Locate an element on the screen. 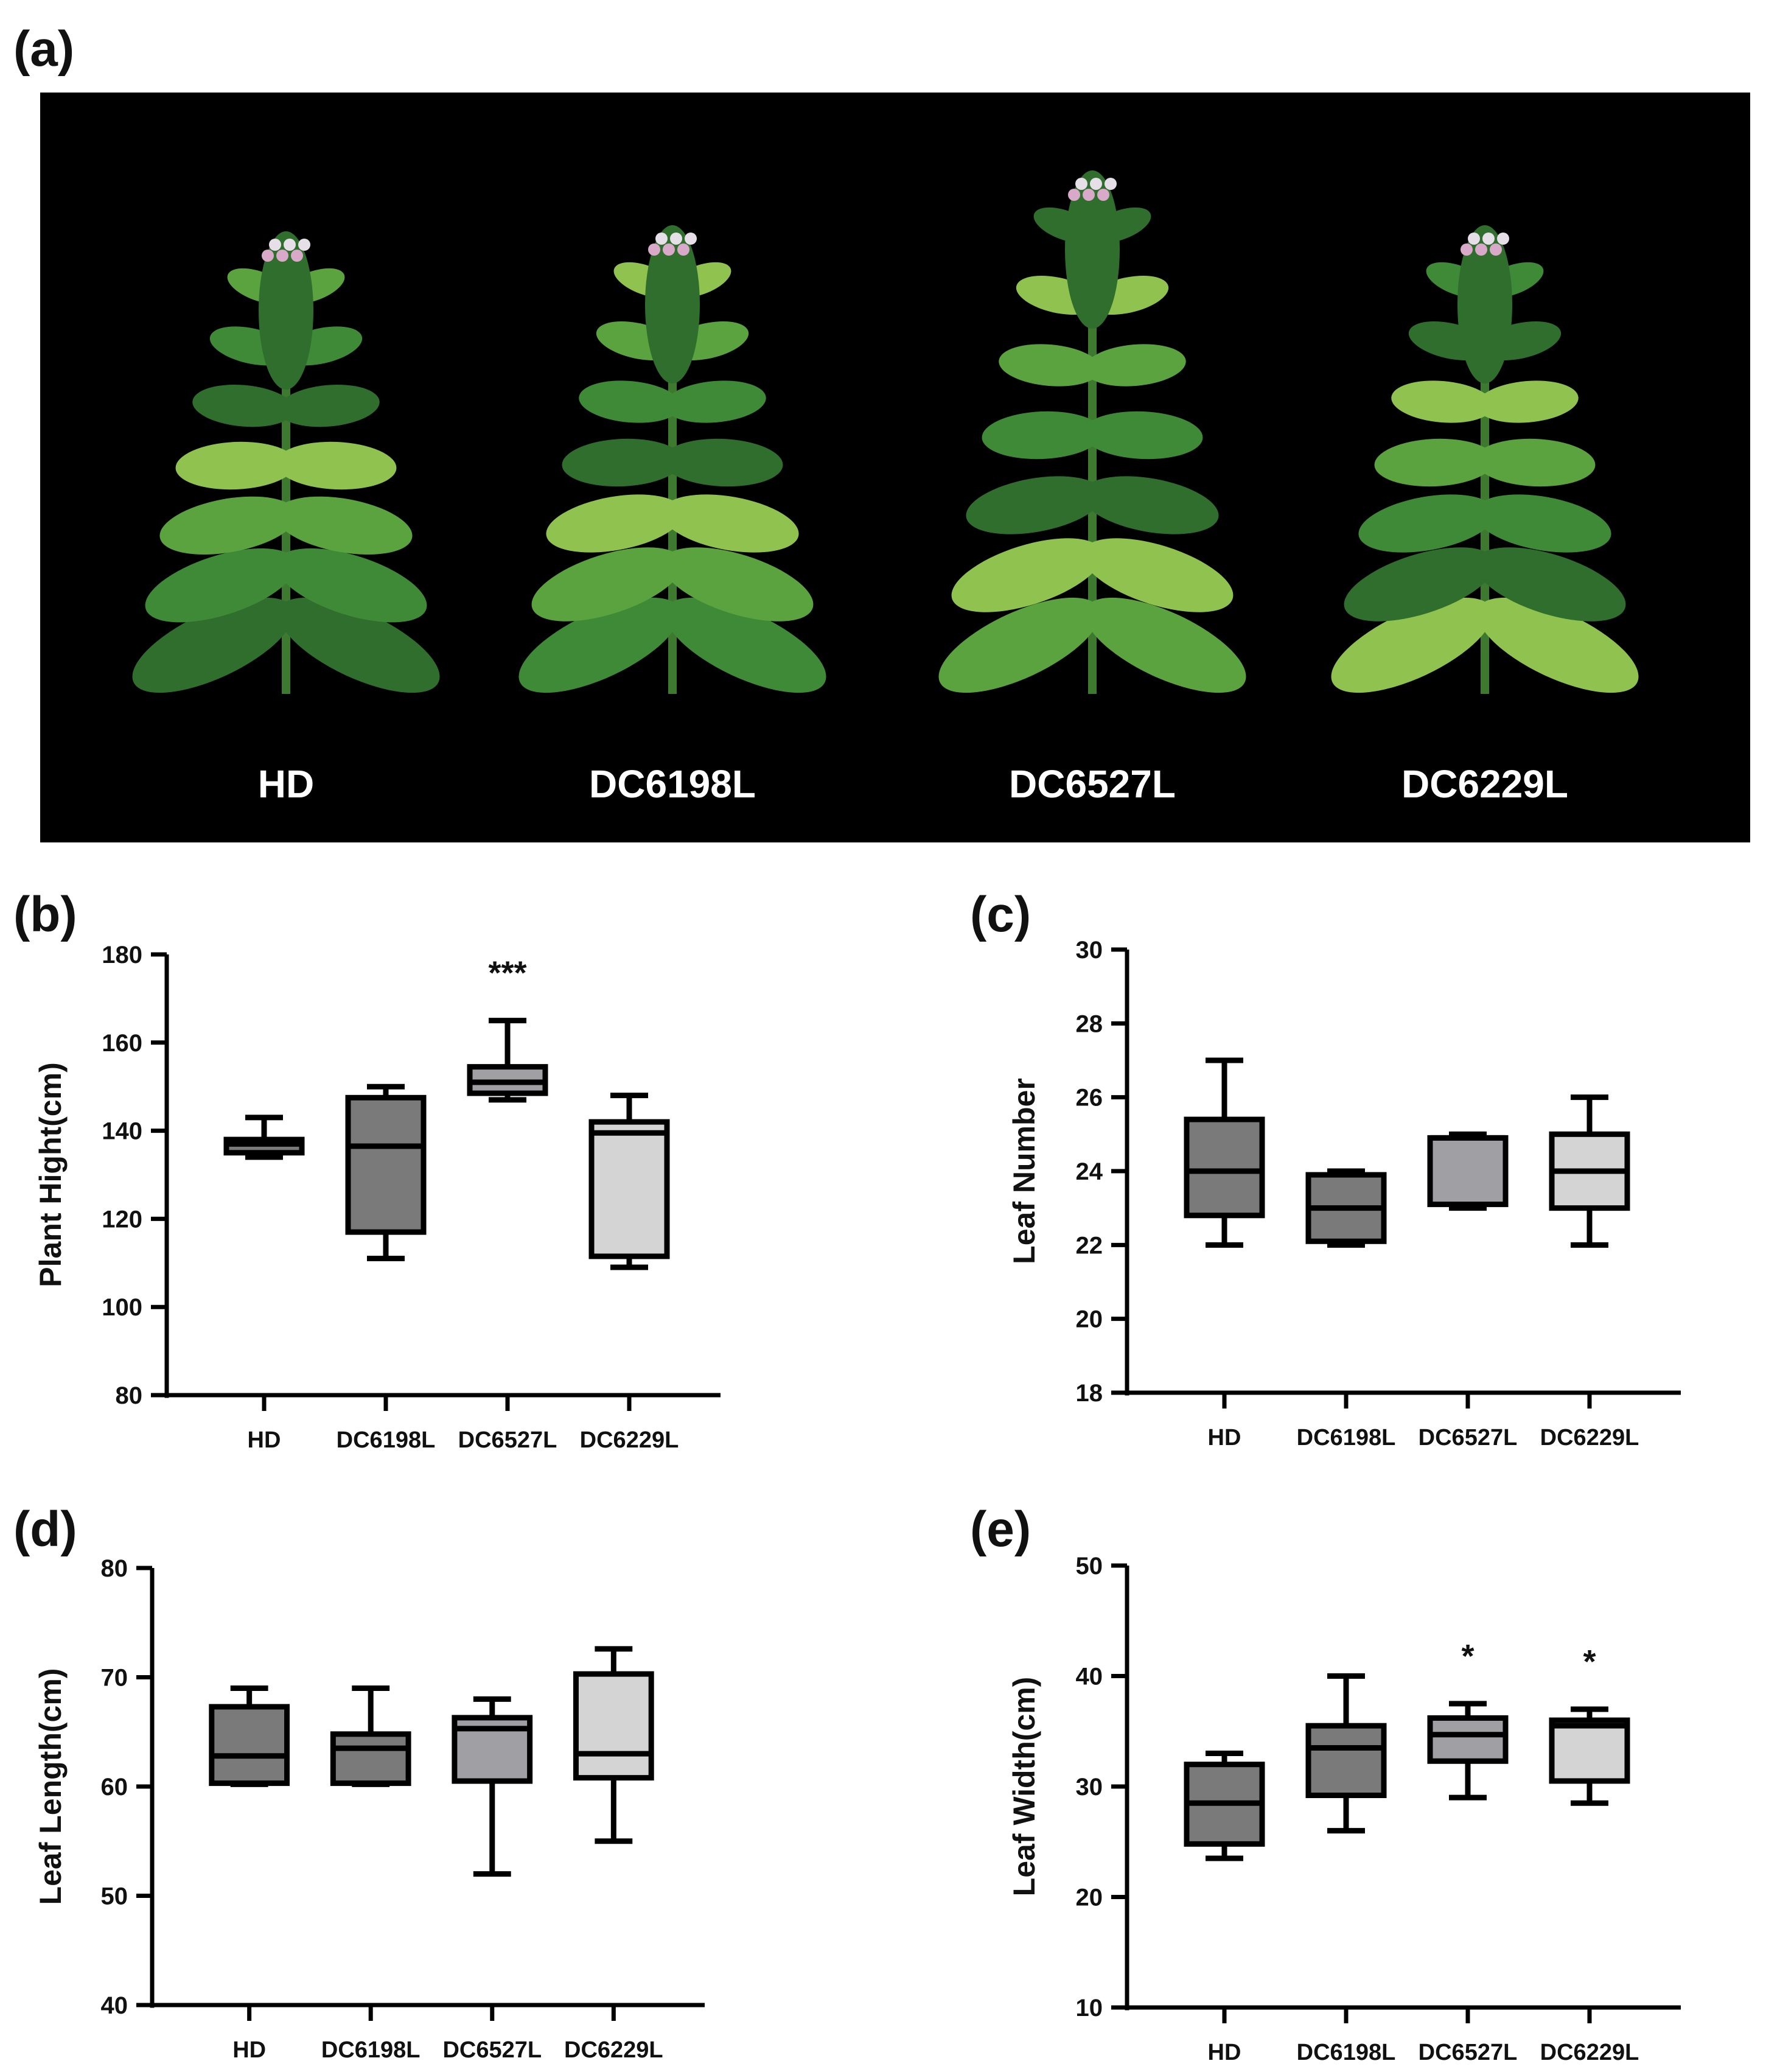 This screenshot has width=1766, height=2072. panel-letter: (b) is located at coordinates (45, 914).